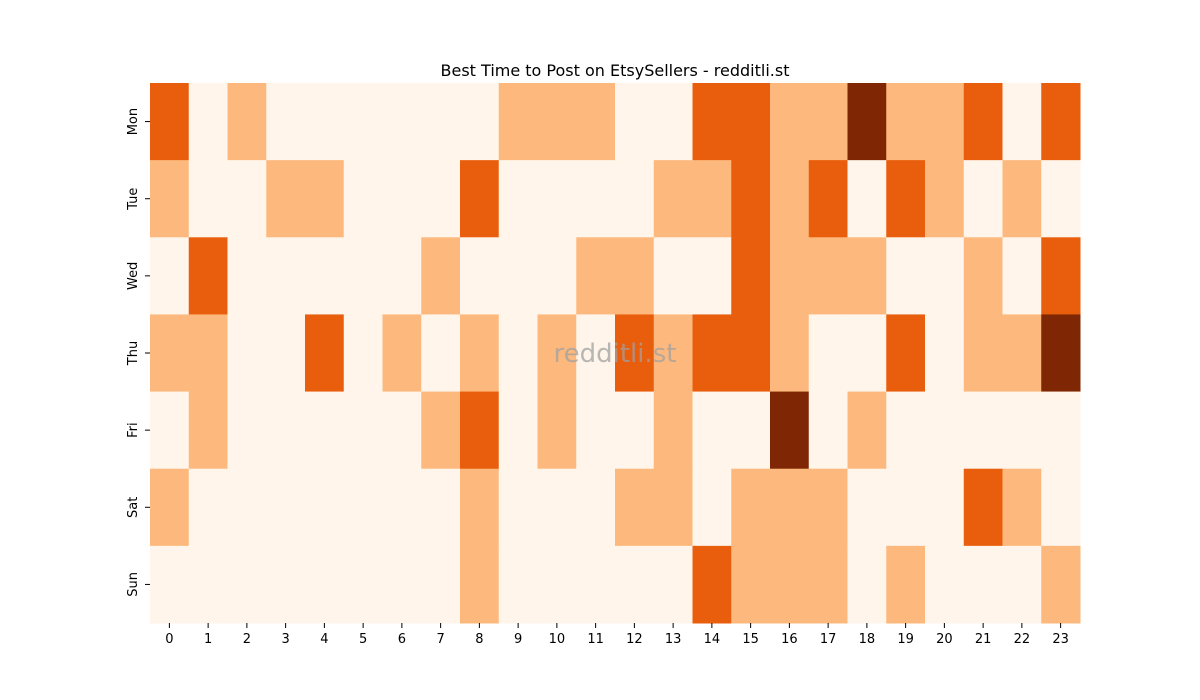 The width and height of the screenshot is (1200, 700). Describe the element at coordinates (712, 639) in the screenshot. I see `x-tick-label: 14` at that location.